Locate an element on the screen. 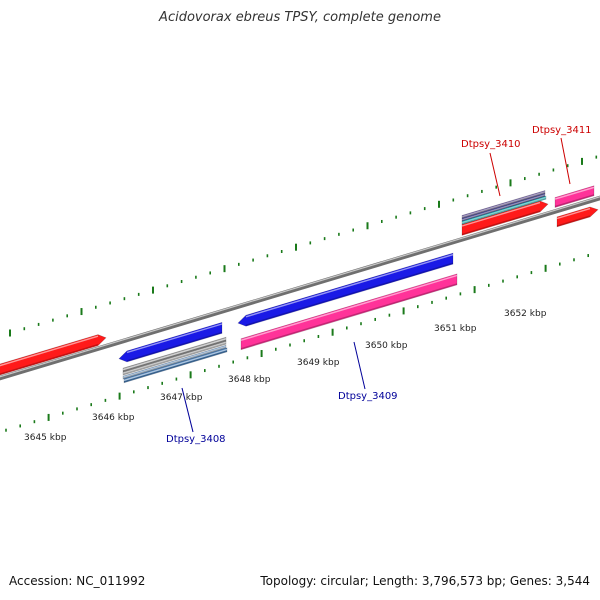  gene-track-gray-dark is located at coordinates (174, 354).